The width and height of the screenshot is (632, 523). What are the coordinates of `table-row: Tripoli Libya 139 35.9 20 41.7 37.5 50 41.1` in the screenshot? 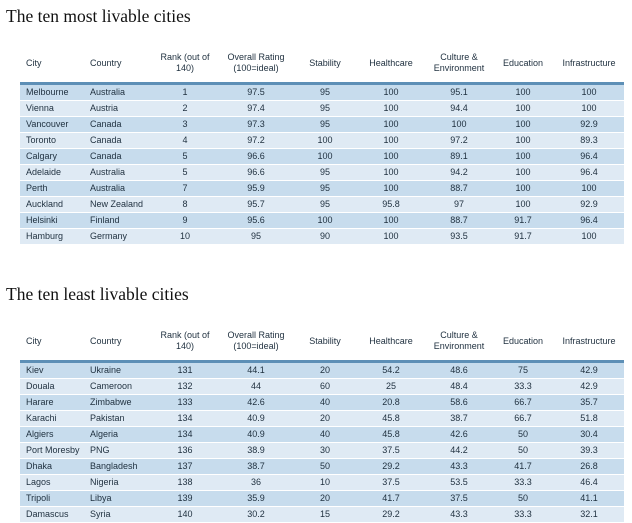 It's located at (322, 498).